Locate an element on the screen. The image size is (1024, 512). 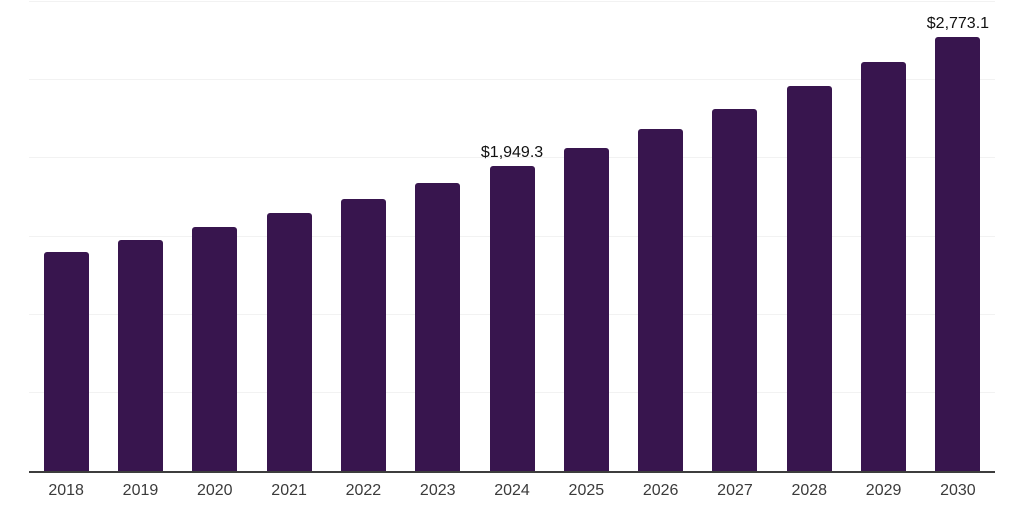
x-tick-2029: 2029 is located at coordinates (883, 490).